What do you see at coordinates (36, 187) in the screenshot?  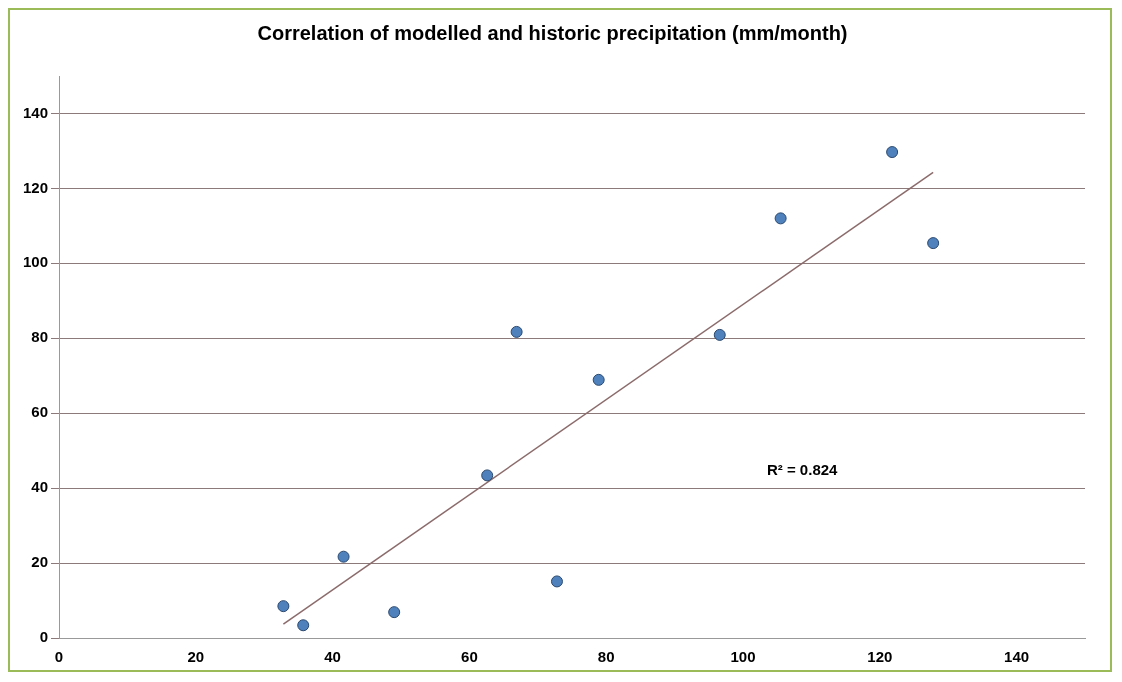 I see `y-tick-label: 120` at bounding box center [36, 187].